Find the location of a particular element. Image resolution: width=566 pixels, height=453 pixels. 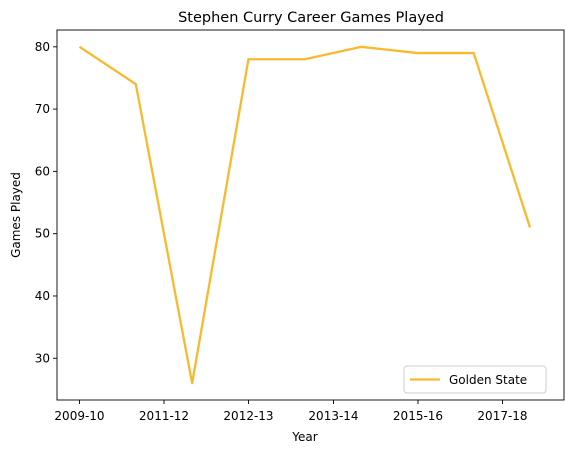

x-axis-label: Year is located at coordinates (304, 437).